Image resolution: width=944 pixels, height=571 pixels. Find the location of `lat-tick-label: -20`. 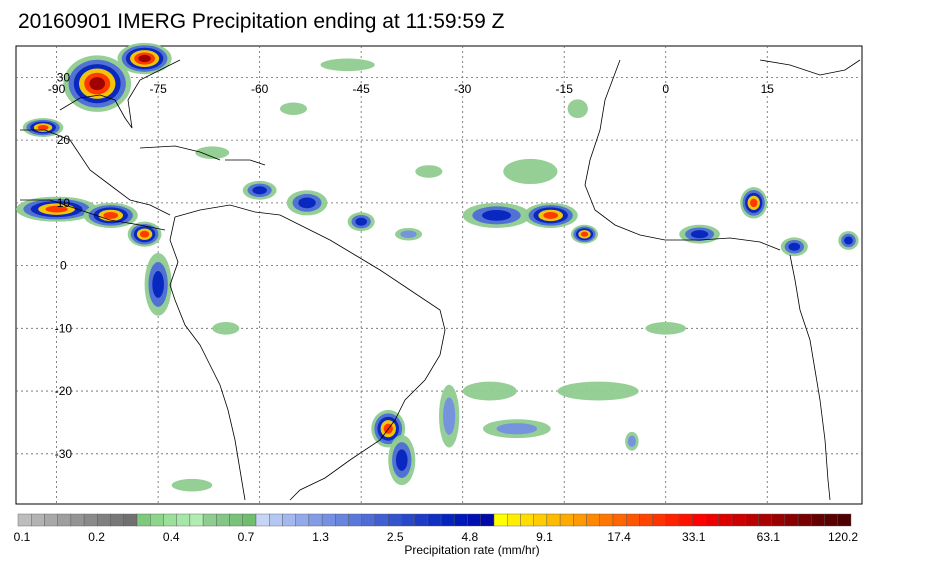

lat-tick-label: -20 is located at coordinates (64, 391).